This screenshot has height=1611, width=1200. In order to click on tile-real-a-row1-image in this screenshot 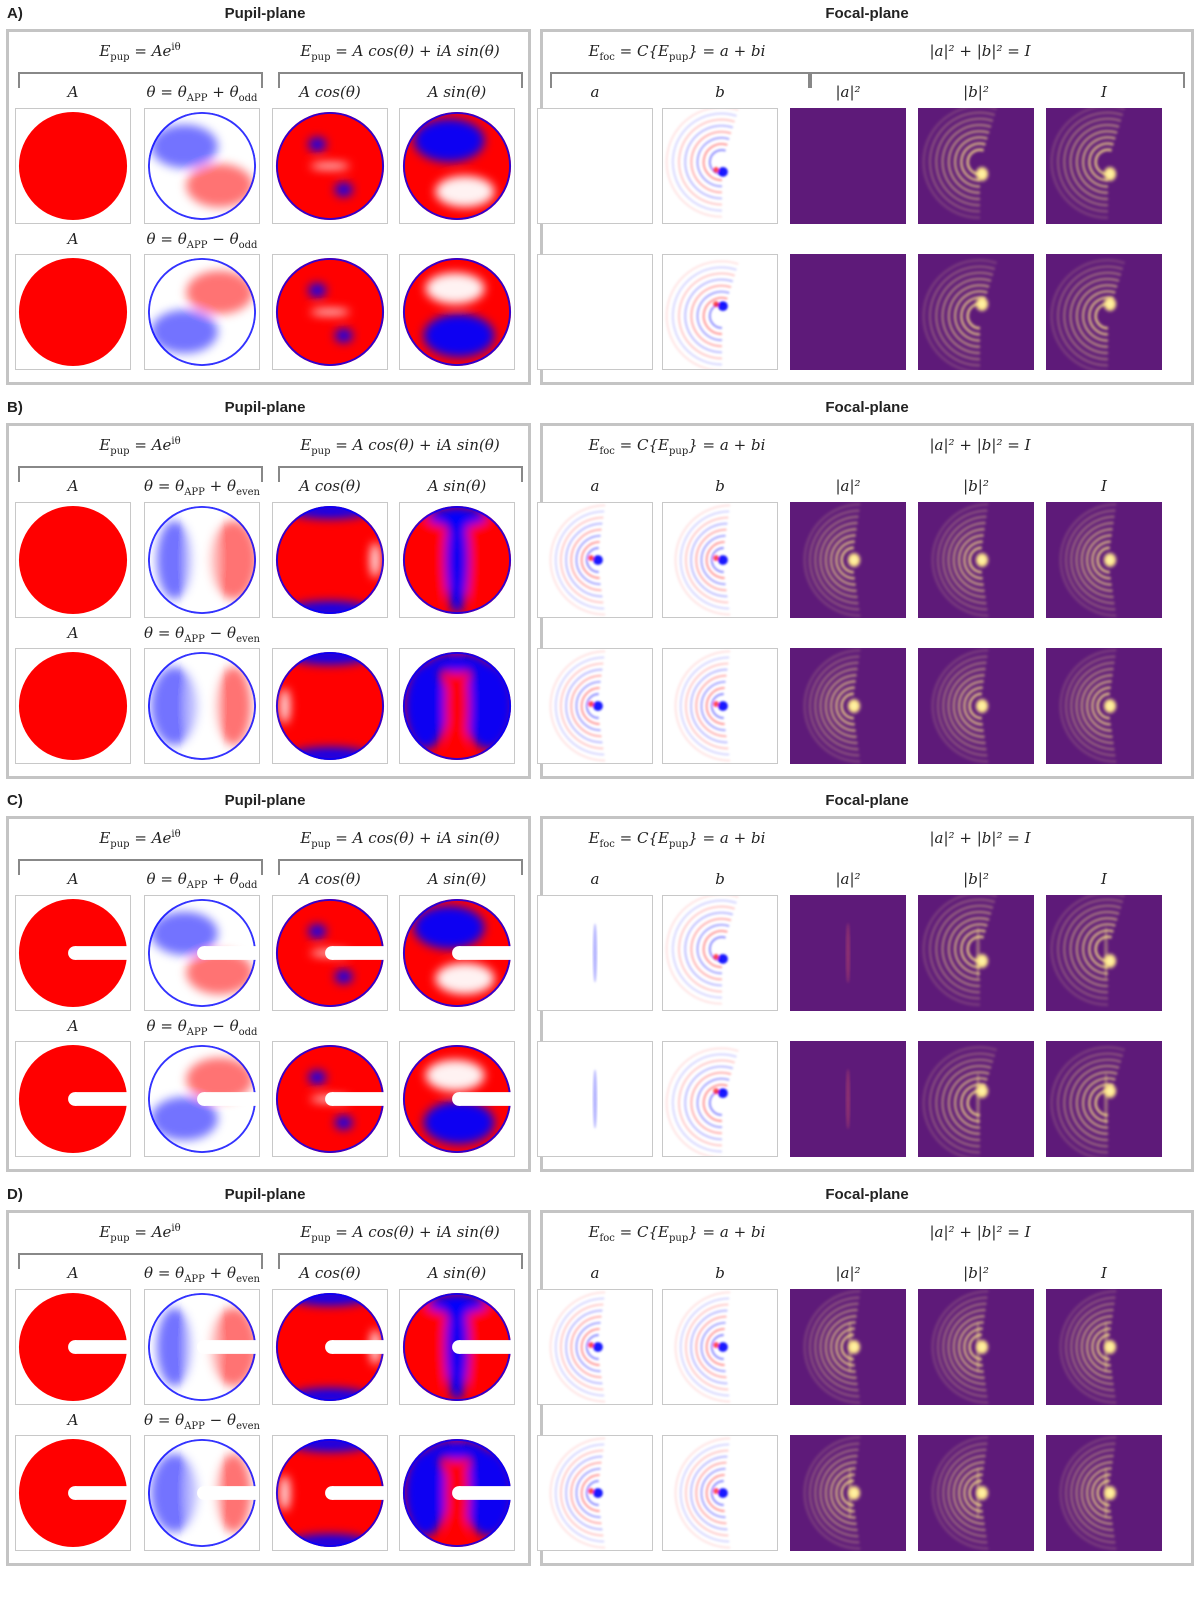, I will do `click(595, 166)`.